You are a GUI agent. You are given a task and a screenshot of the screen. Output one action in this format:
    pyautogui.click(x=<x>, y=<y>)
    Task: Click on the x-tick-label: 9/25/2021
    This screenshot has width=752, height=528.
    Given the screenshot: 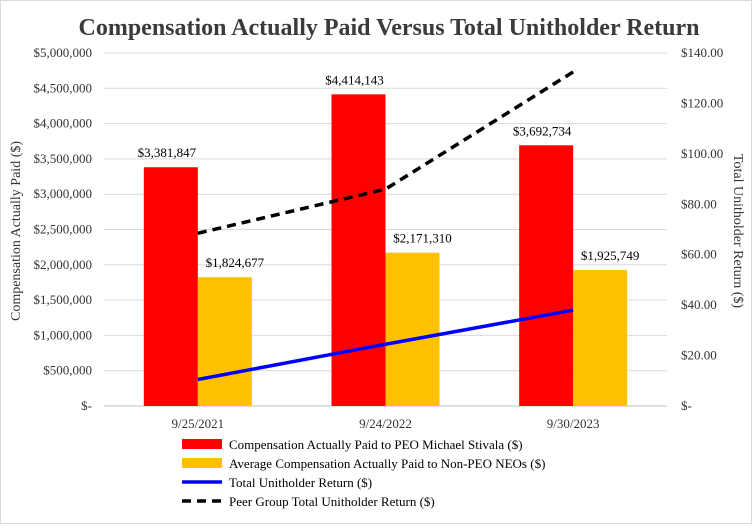 What is the action you would take?
    pyautogui.click(x=197, y=423)
    